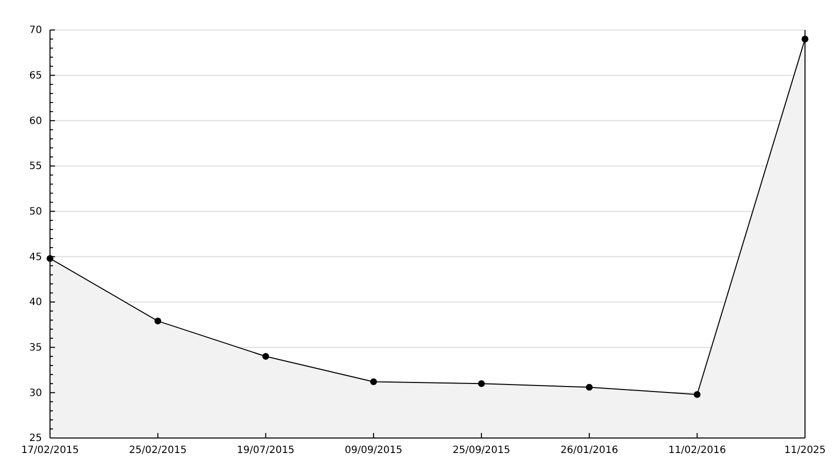 This screenshot has height=468, width=834. What do you see at coordinates (50, 450) in the screenshot?
I see `x-tick-label: 17/02/2015` at bounding box center [50, 450].